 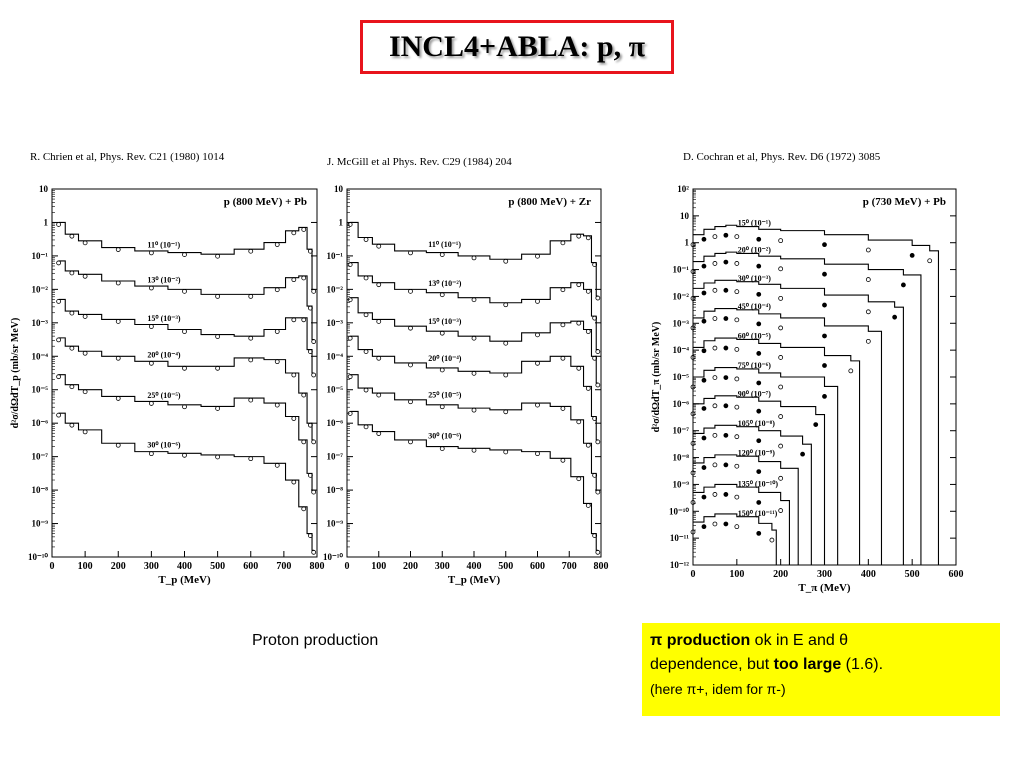 What do you see at coordinates (44, 189) in the screenshot?
I see `y-tick-label: 10` at bounding box center [44, 189].